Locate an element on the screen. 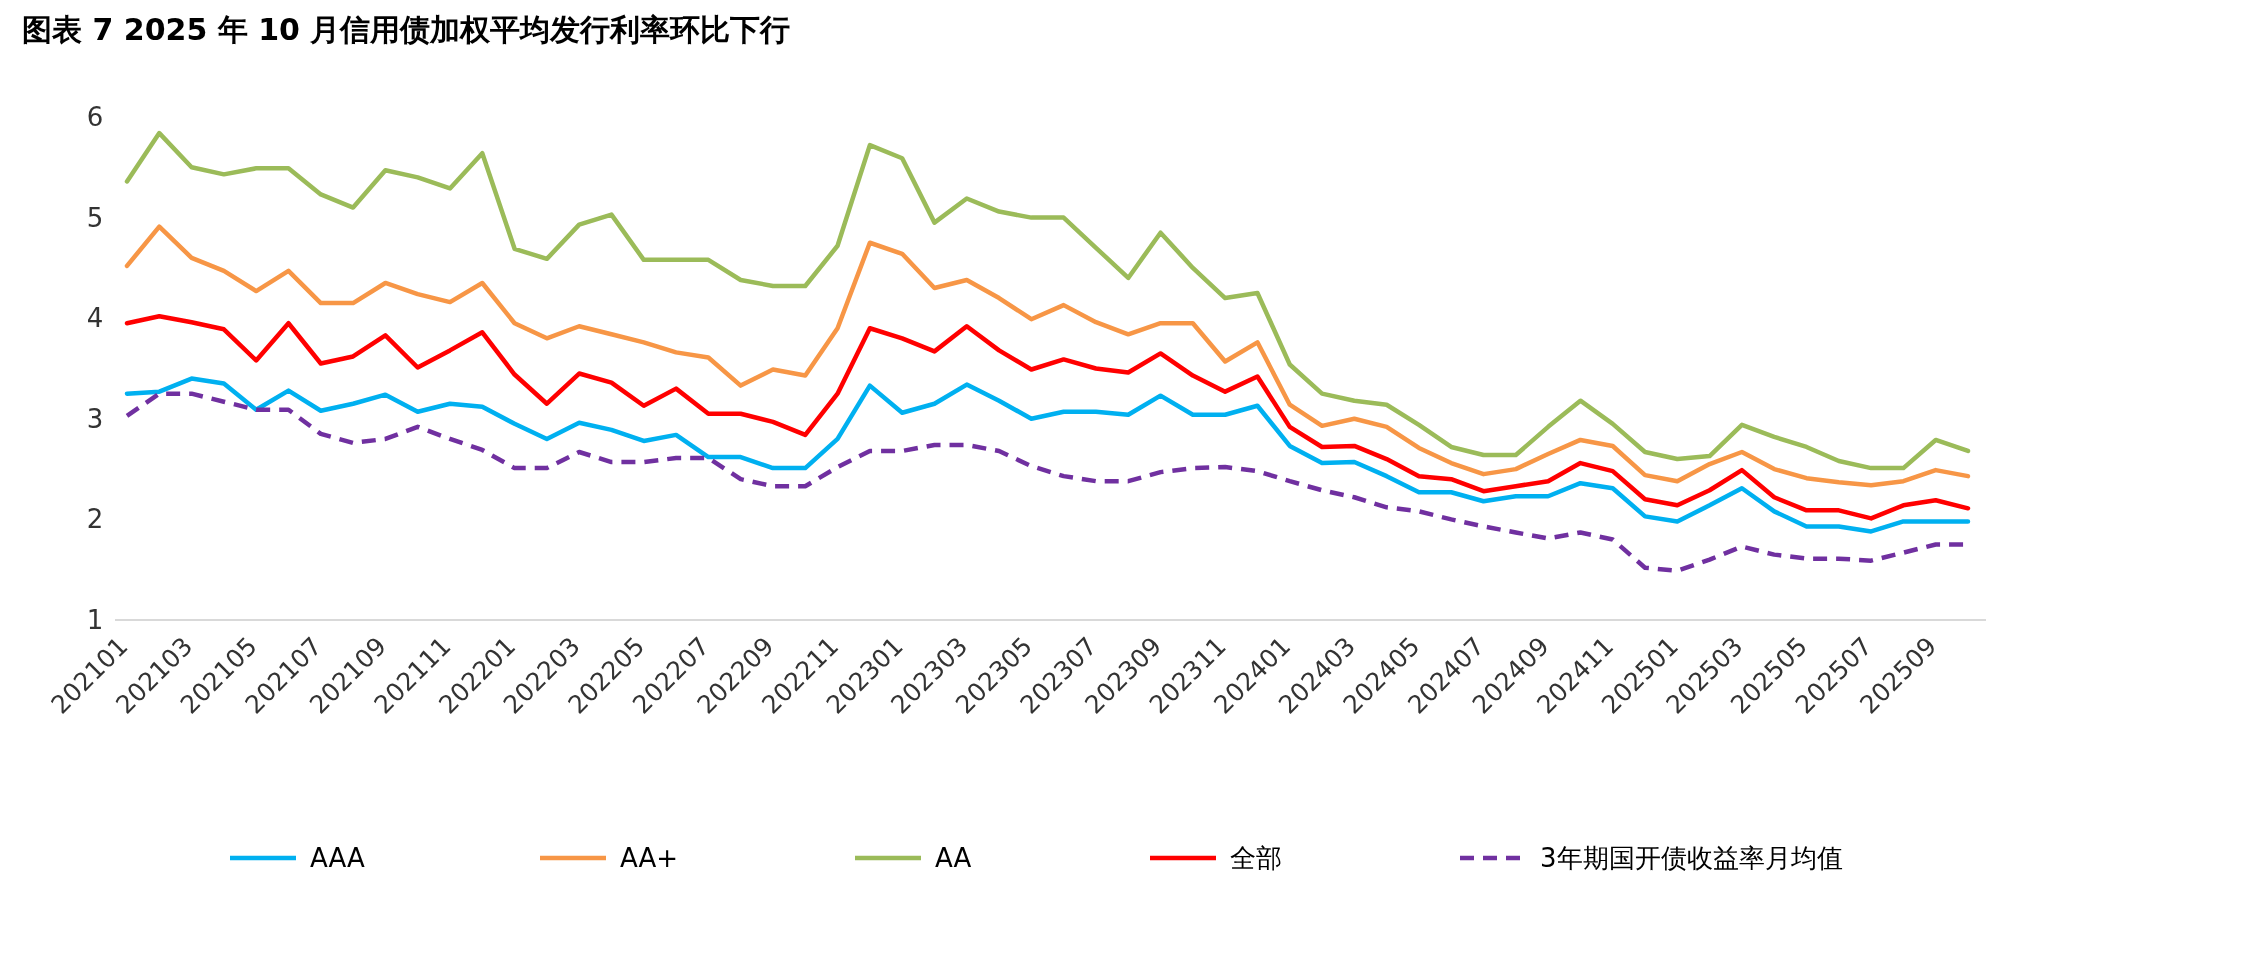 The width and height of the screenshot is (2244, 967). y-tick-label: 4 is located at coordinates (95, 318).